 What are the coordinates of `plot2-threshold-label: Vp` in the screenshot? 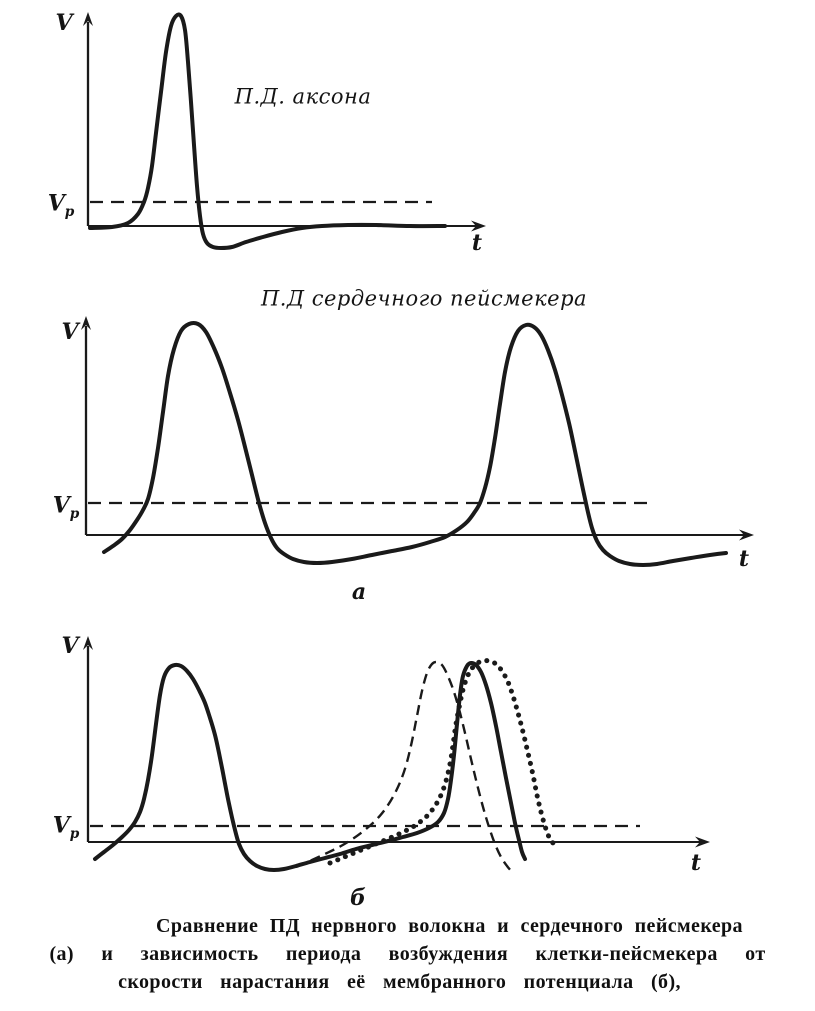 It's located at (66, 507).